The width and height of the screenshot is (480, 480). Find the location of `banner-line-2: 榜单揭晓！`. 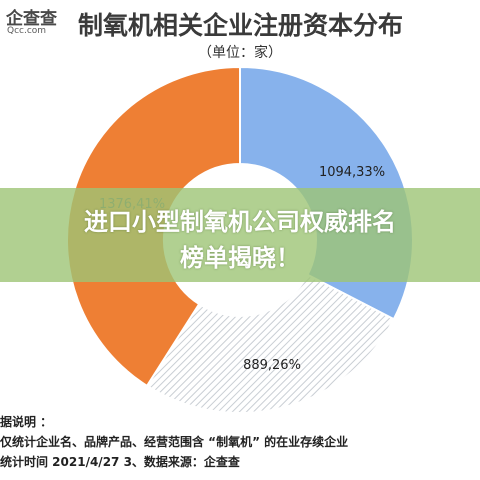

banner-line-2: 榜单揭晓！ is located at coordinates (240, 258).